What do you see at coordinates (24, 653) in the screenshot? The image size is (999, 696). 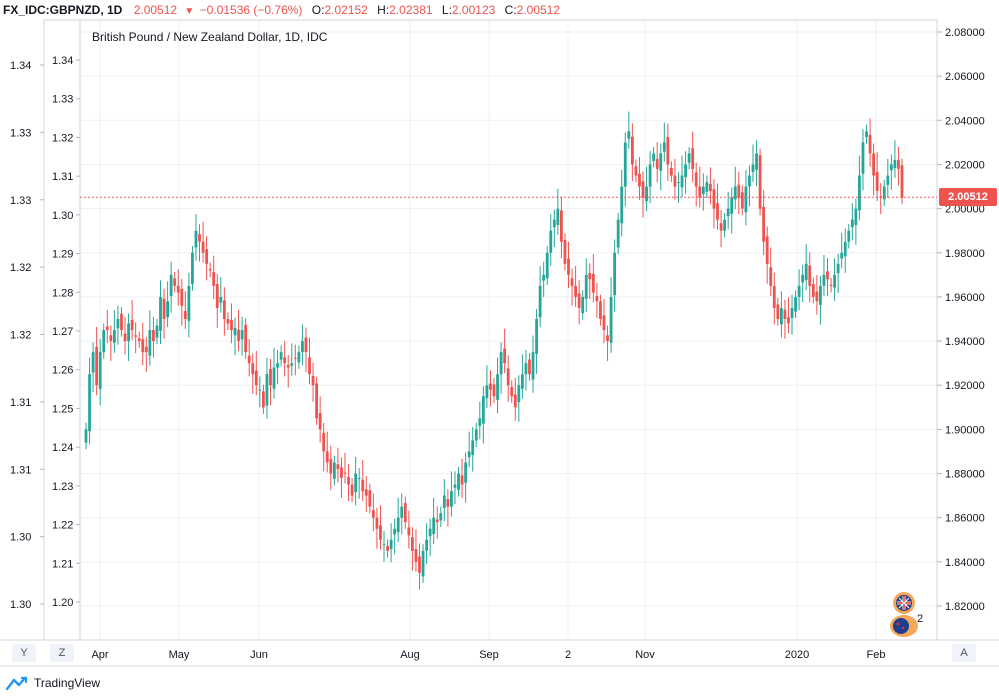 I see `y-button: Y` at bounding box center [24, 653].